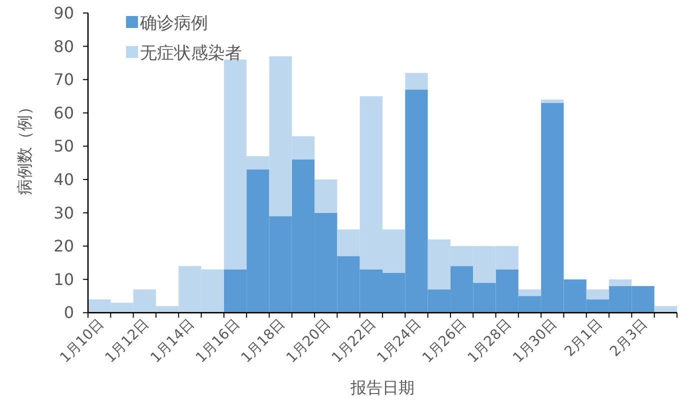  What do you see at coordinates (64, 179) in the screenshot?
I see `y-tick-label: 40` at bounding box center [64, 179].